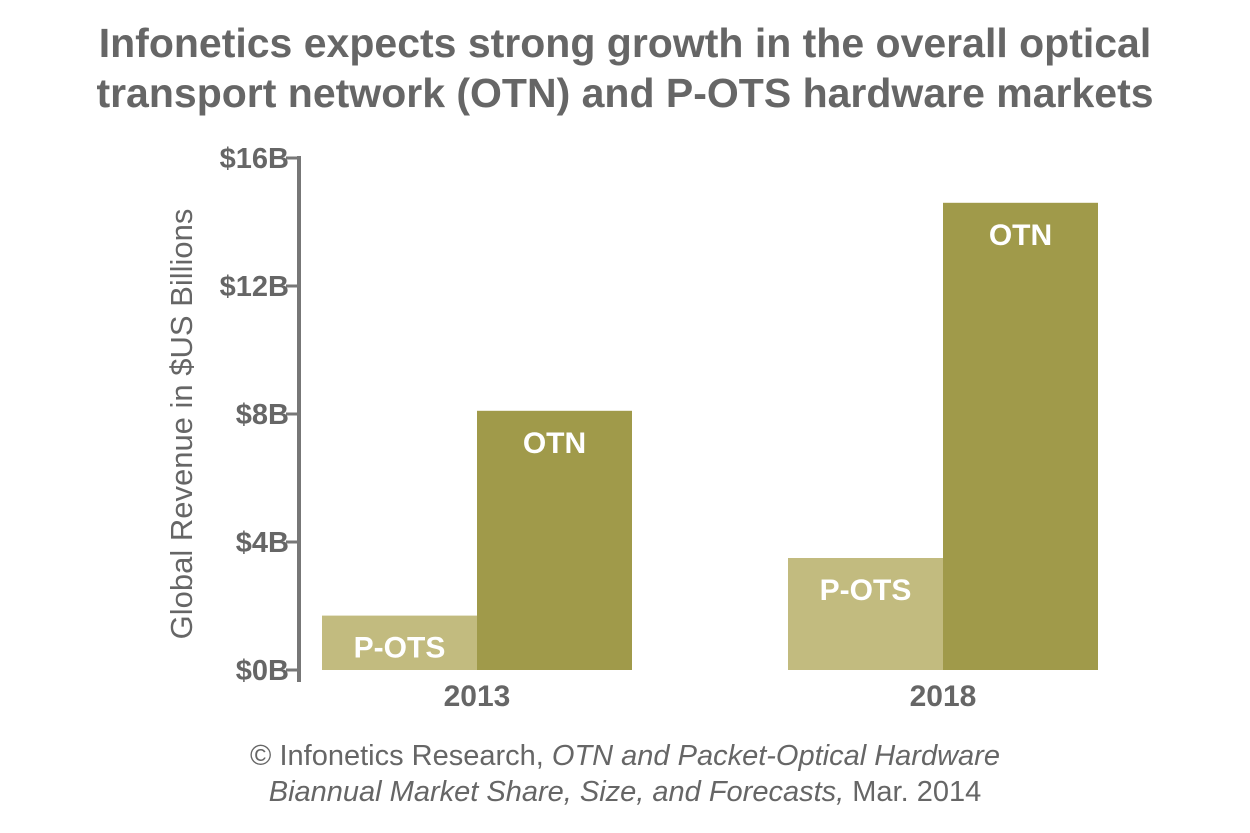 Image resolution: width=1250 pixels, height=833 pixels. I want to click on y-tick-label-2: $8B, so click(262, 415).